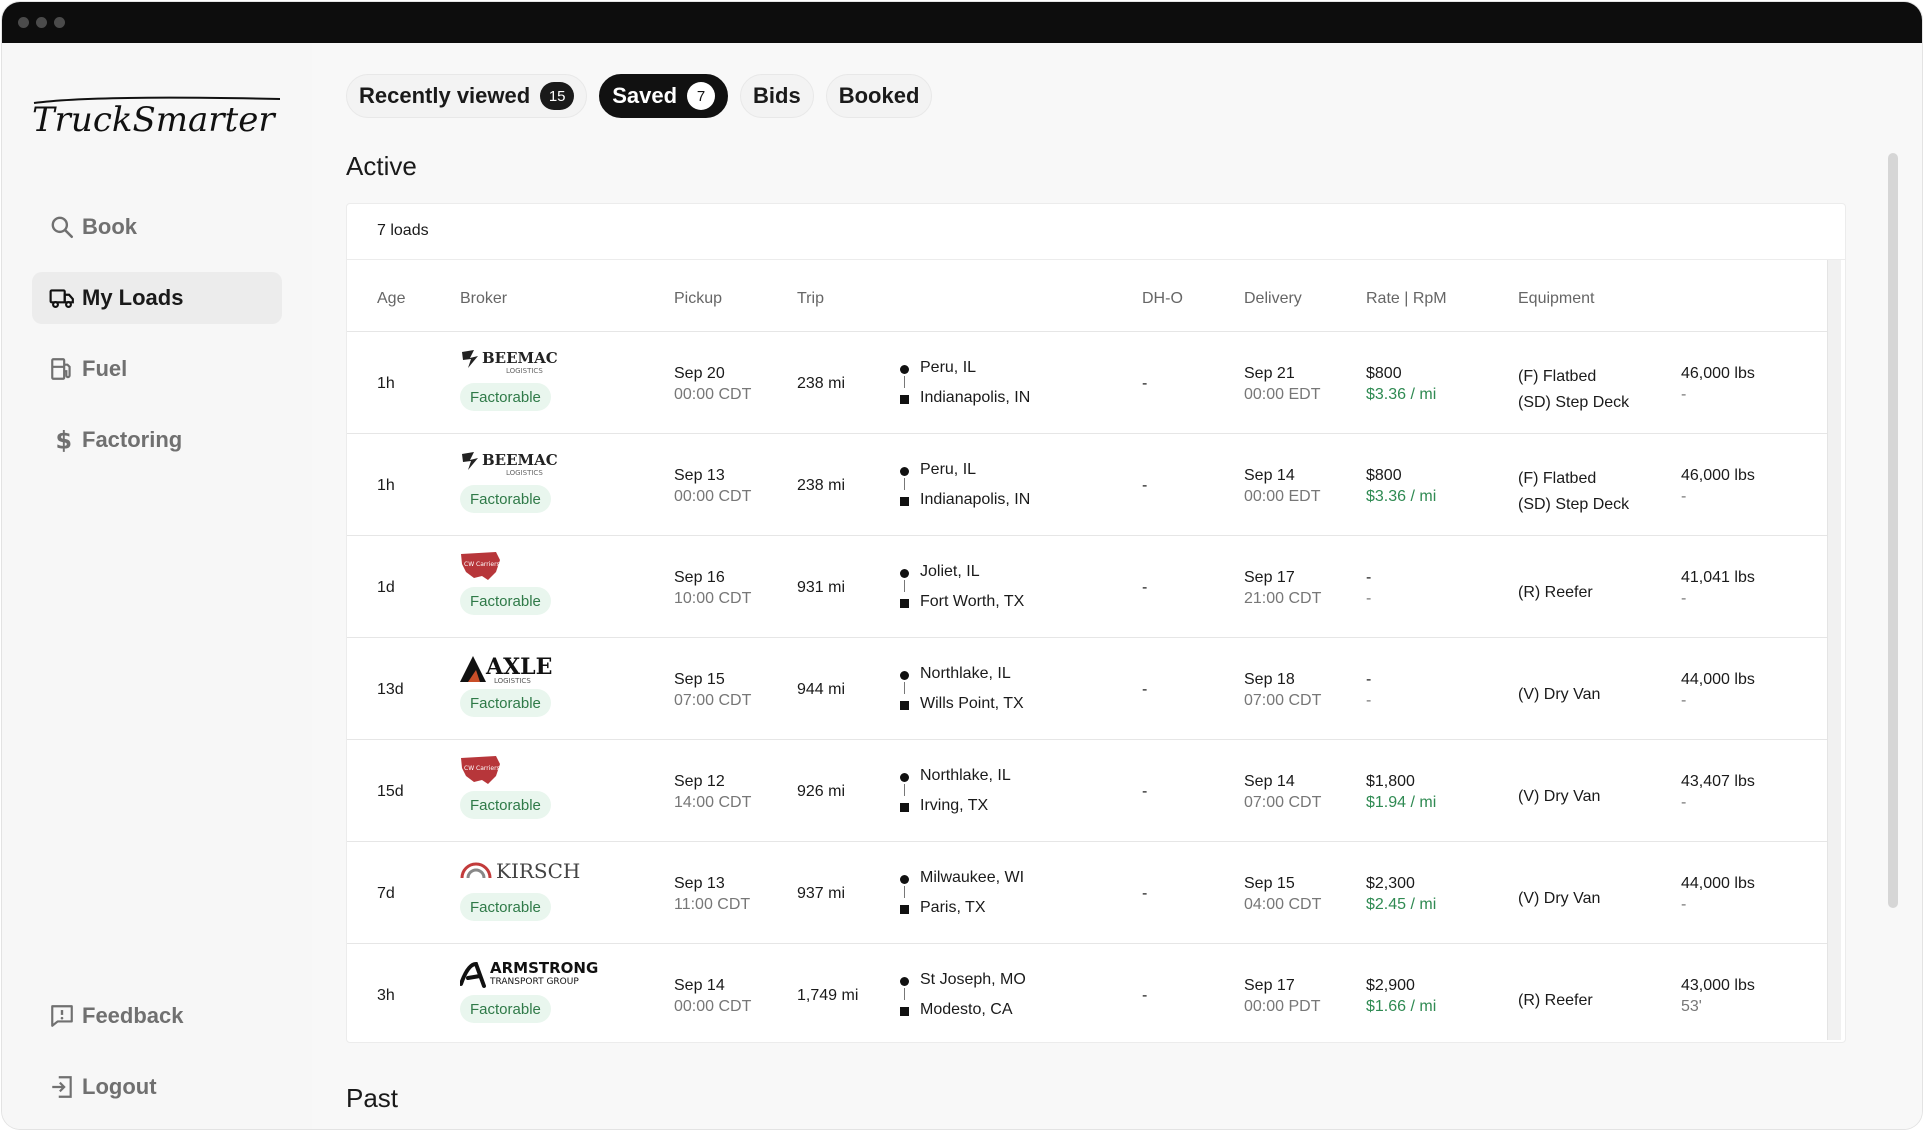 The image size is (1924, 1131). I want to click on age-cell: 1h, so click(386, 383).